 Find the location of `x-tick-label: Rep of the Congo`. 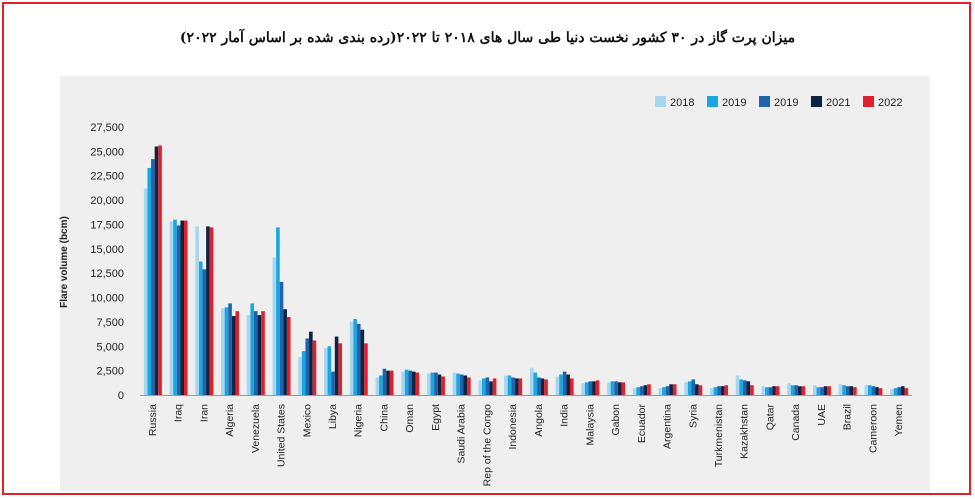

x-tick-label: Rep of the Congo is located at coordinates (487, 445).